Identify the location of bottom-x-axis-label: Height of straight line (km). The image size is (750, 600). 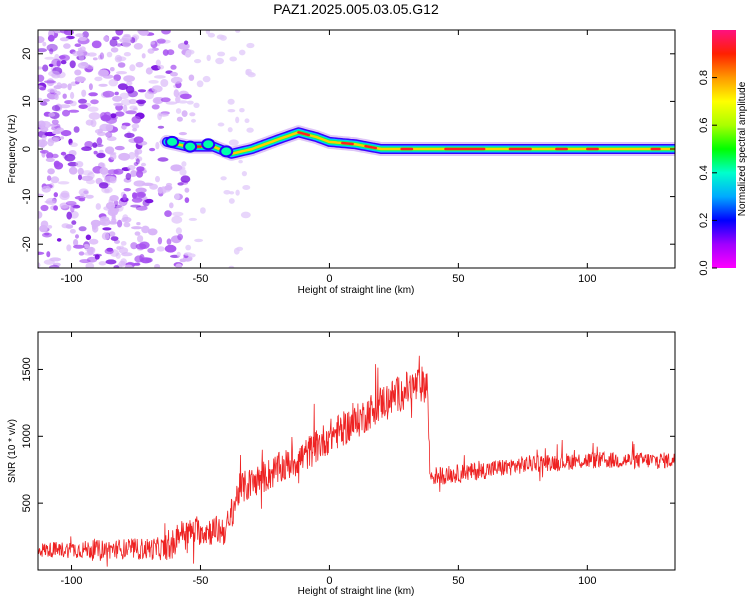
(356, 591).